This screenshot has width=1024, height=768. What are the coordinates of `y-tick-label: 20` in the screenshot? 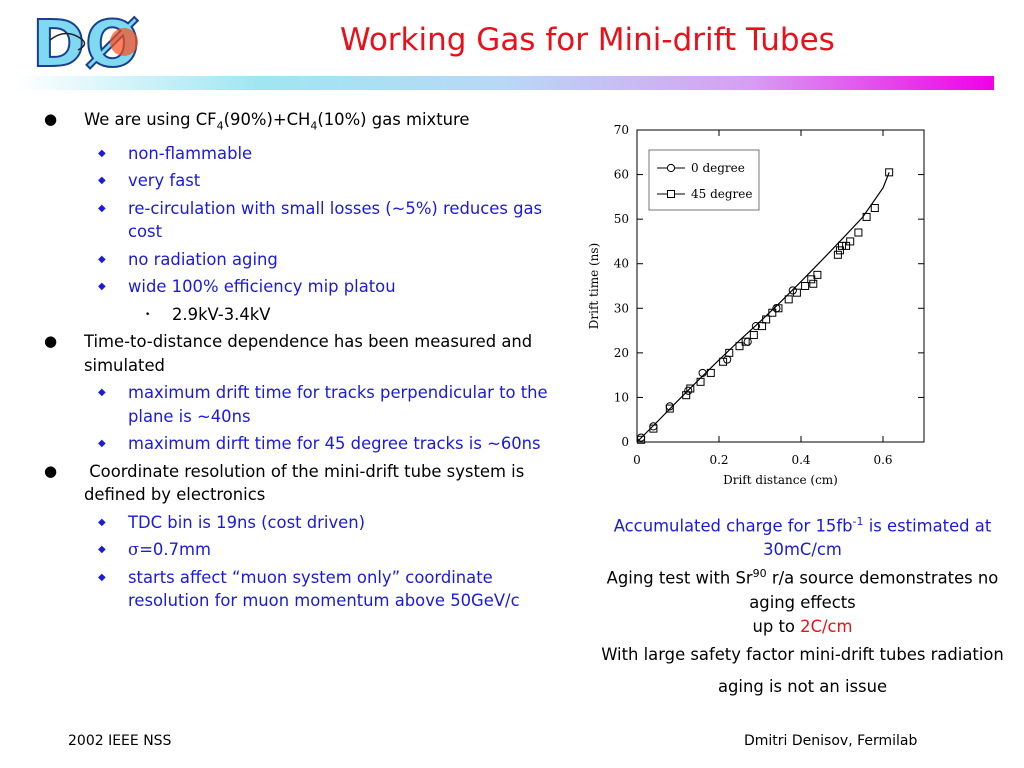 It's located at (621, 353).